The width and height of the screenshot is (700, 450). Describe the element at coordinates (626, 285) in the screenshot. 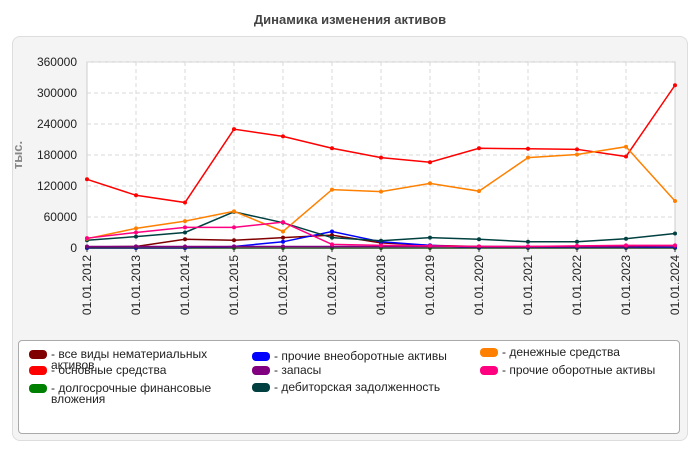

I see `x-tick-label: 01.01.2023` at that location.